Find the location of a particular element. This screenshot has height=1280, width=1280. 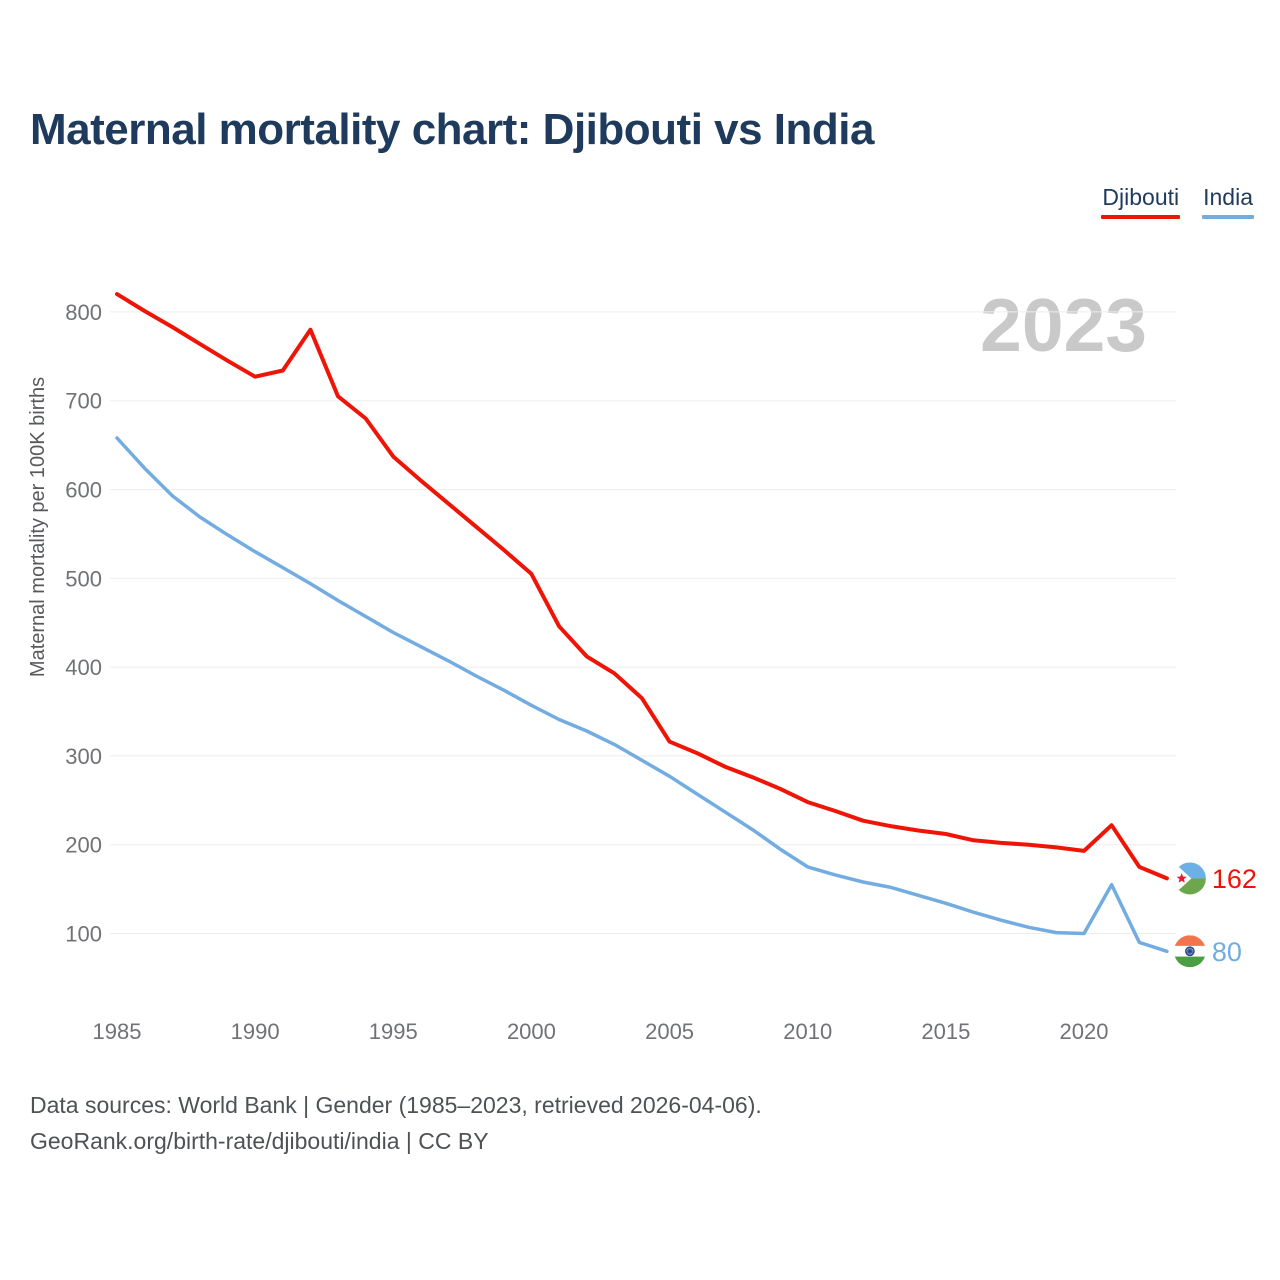

x-tick-label: 2000 is located at coordinates (531, 1031).